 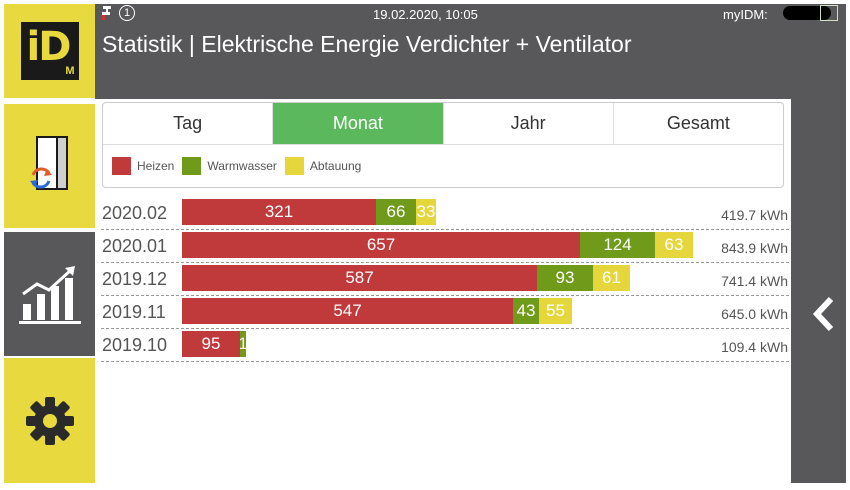 I want to click on tab-monat: Monat, so click(x=358, y=123).